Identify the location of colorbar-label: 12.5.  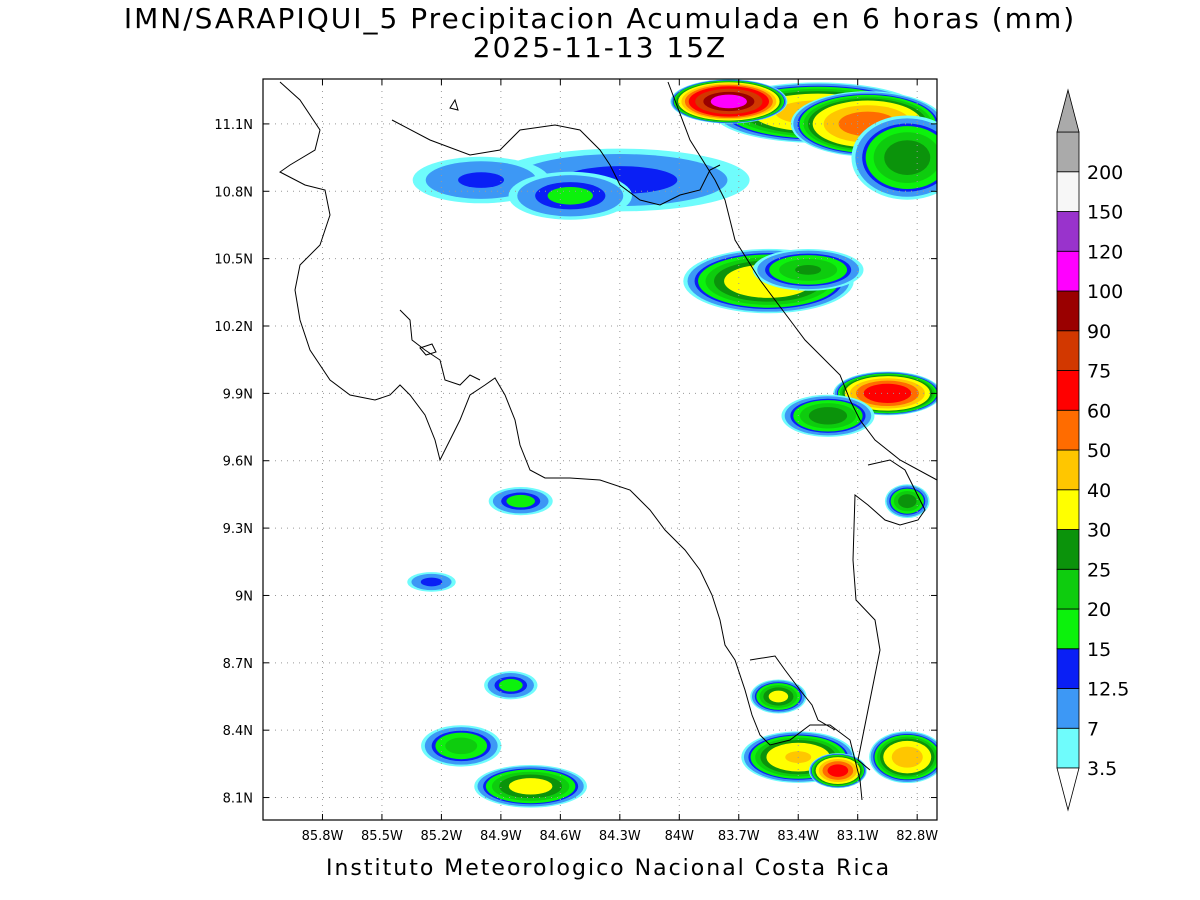
(1108, 690).